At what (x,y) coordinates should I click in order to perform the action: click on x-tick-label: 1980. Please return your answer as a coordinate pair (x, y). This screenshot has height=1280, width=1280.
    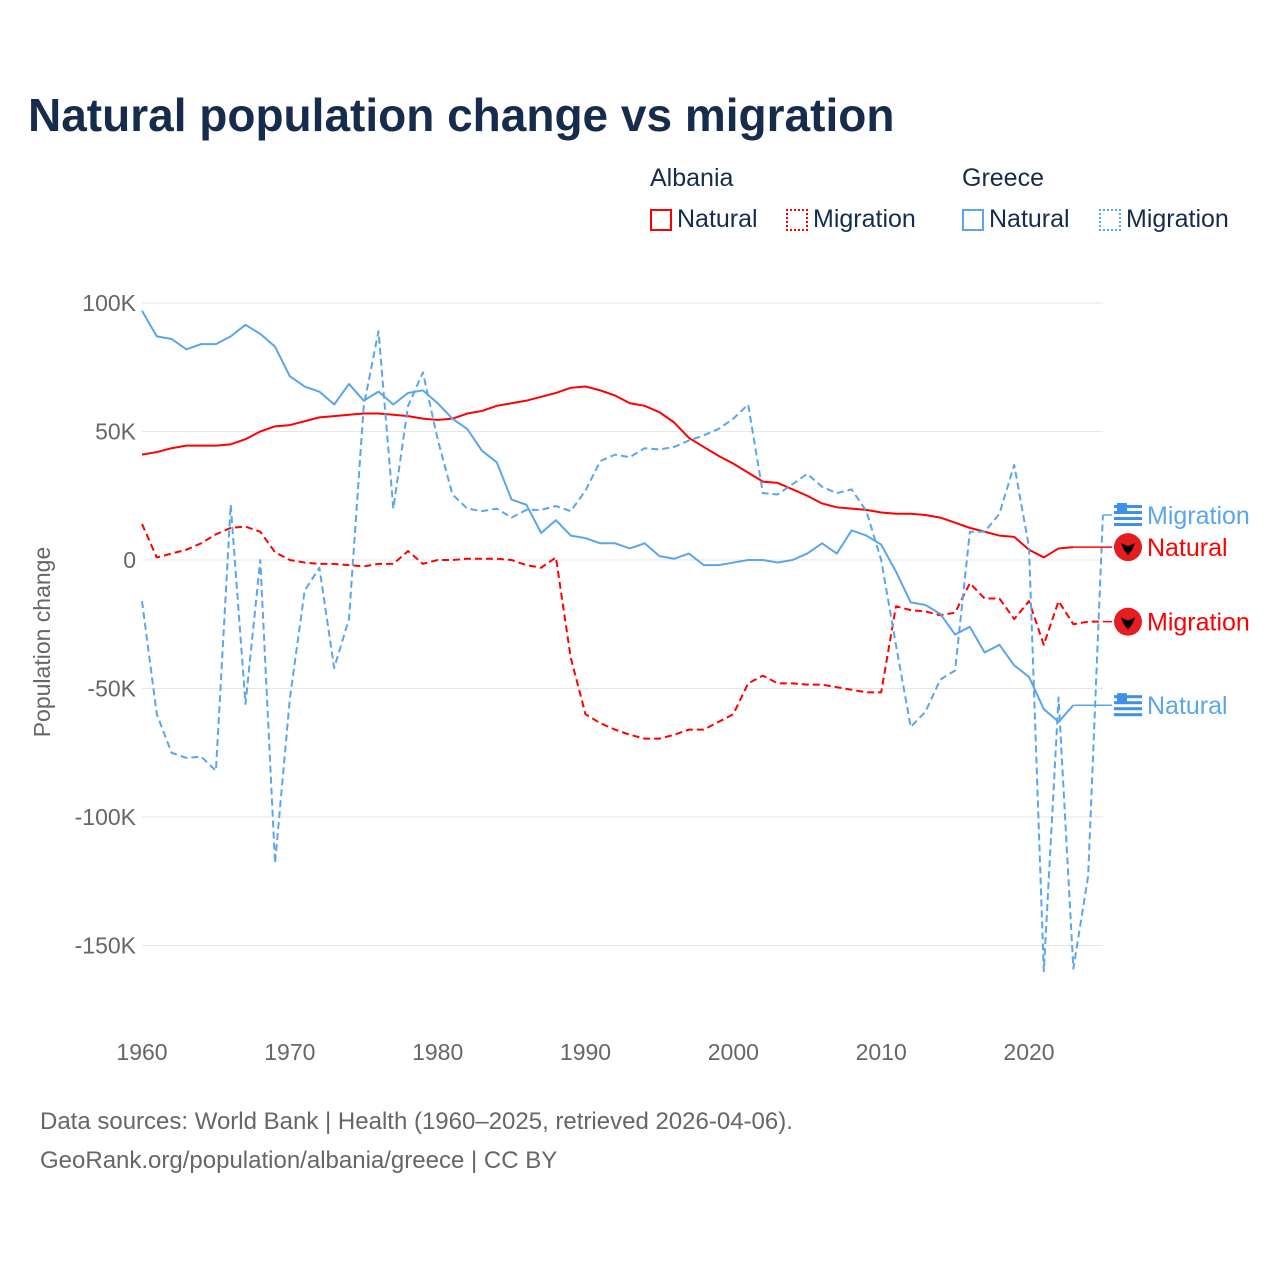
    Looking at the image, I should click on (437, 1052).